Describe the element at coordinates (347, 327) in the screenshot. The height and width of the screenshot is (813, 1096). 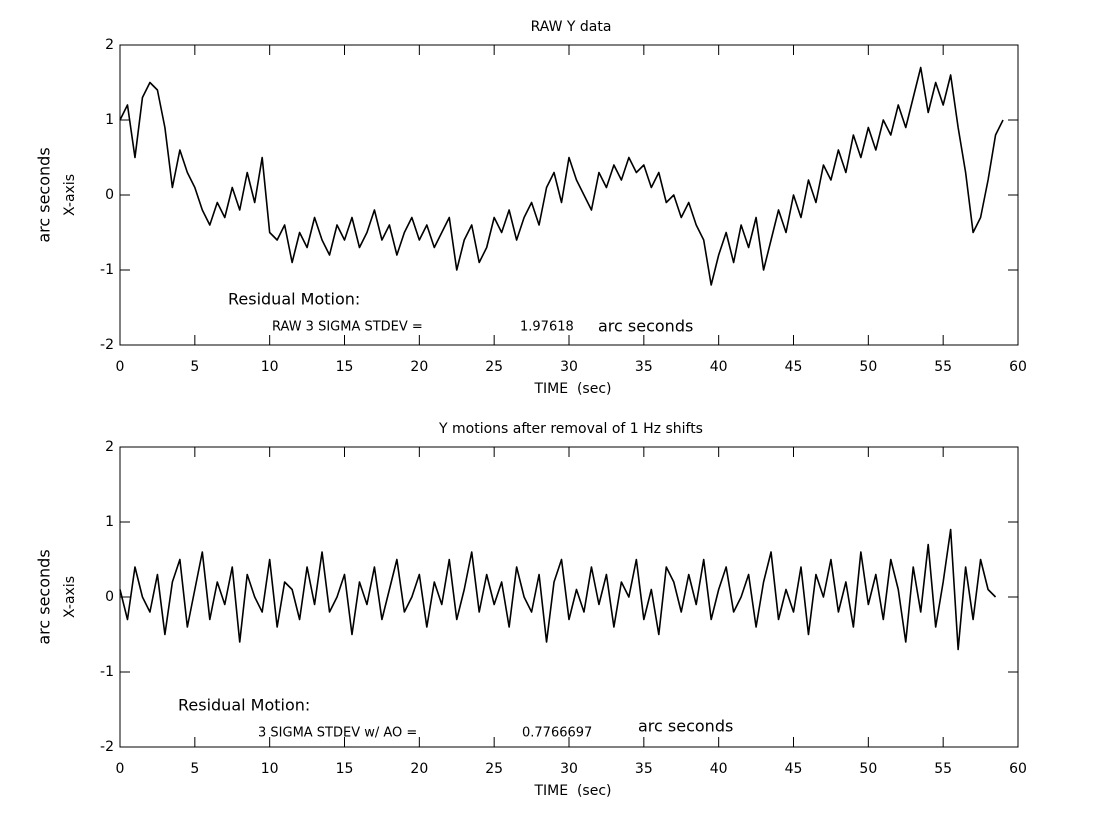
I see `annotation: RAW 3 SIGMA STDEV =` at that location.